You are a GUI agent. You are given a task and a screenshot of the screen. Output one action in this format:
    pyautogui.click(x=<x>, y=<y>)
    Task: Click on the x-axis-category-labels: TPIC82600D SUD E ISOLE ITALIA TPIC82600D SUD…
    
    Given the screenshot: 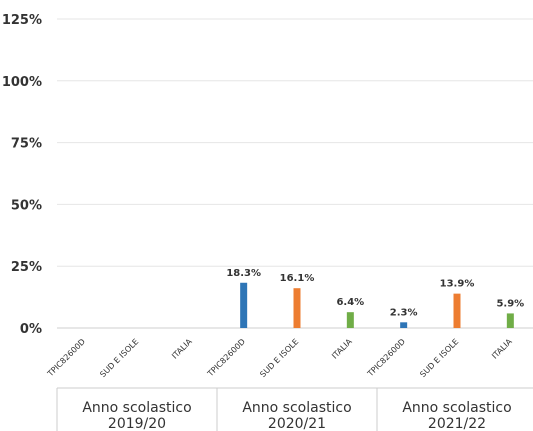 What is the action you would take?
    pyautogui.click(x=279, y=358)
    